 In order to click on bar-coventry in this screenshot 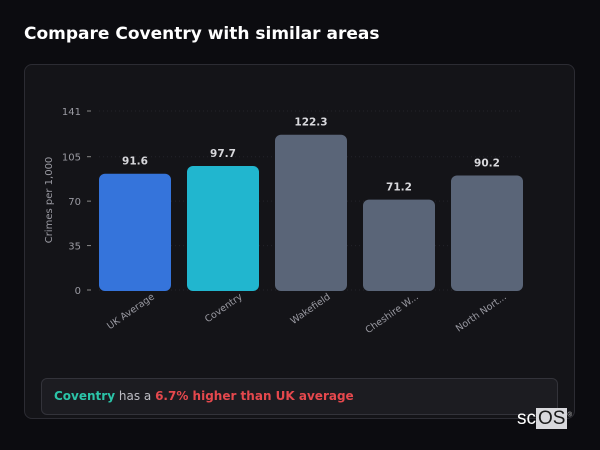, I will do `click(223, 228)`.